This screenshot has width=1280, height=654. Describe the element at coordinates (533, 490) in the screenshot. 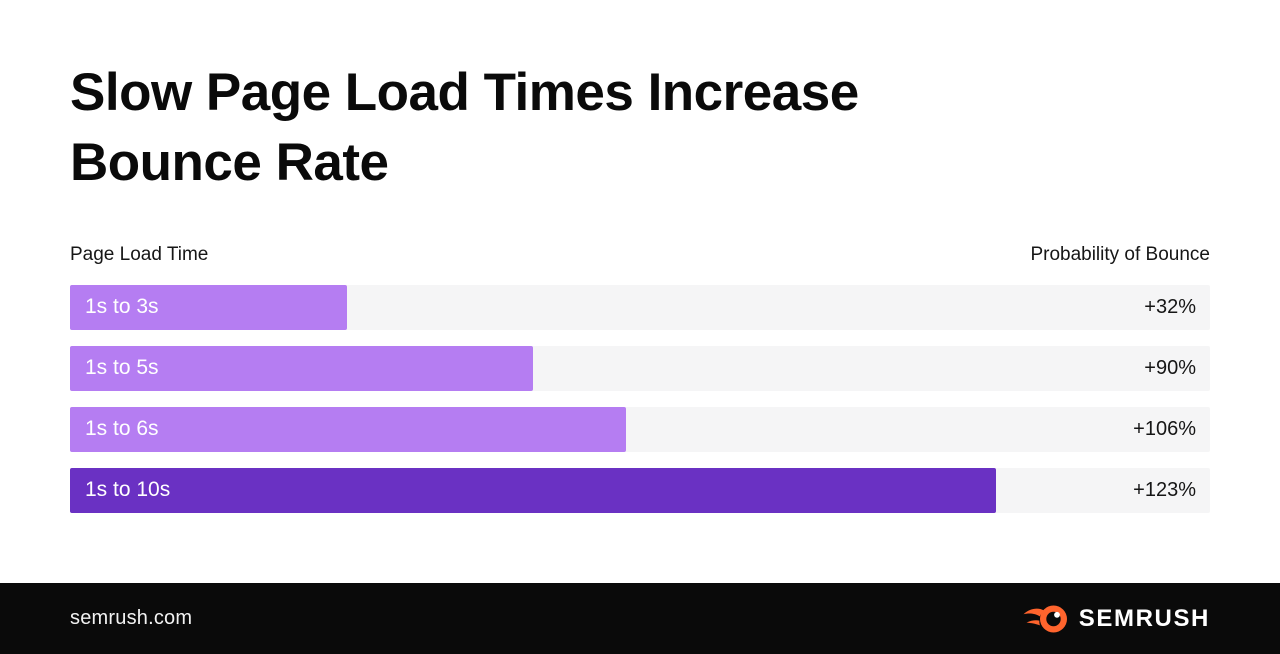

I see `bar-fill: 1s to 10s` at that location.